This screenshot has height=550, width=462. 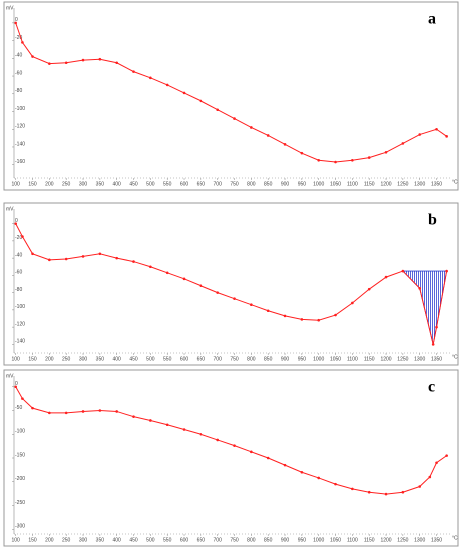 What do you see at coordinates (402, 540) in the screenshot?
I see `x-tick-label: 1250` at bounding box center [402, 540].